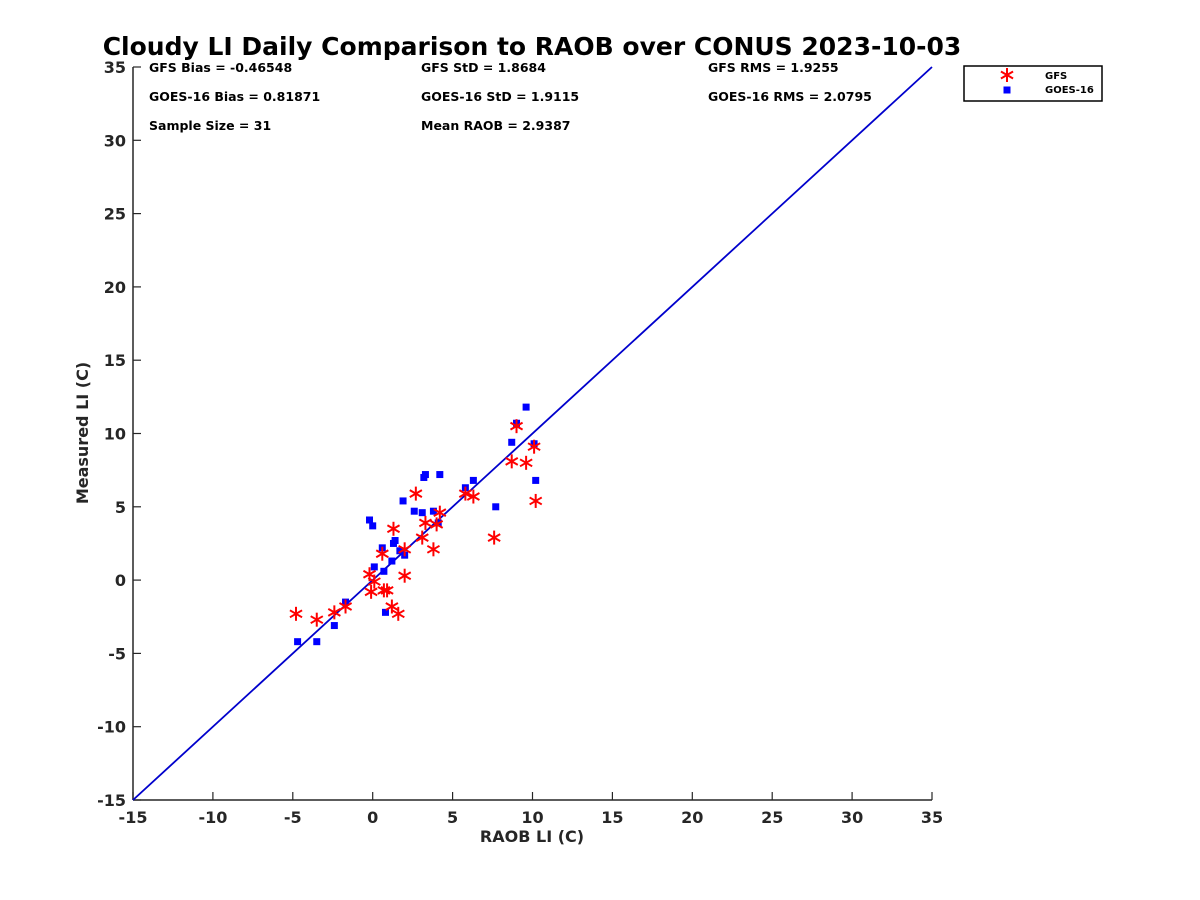 The height and width of the screenshot is (900, 1200). Describe the element at coordinates (500, 96) in the screenshot. I see `stat-text: GOES-16 StD = 1.9115` at that location.